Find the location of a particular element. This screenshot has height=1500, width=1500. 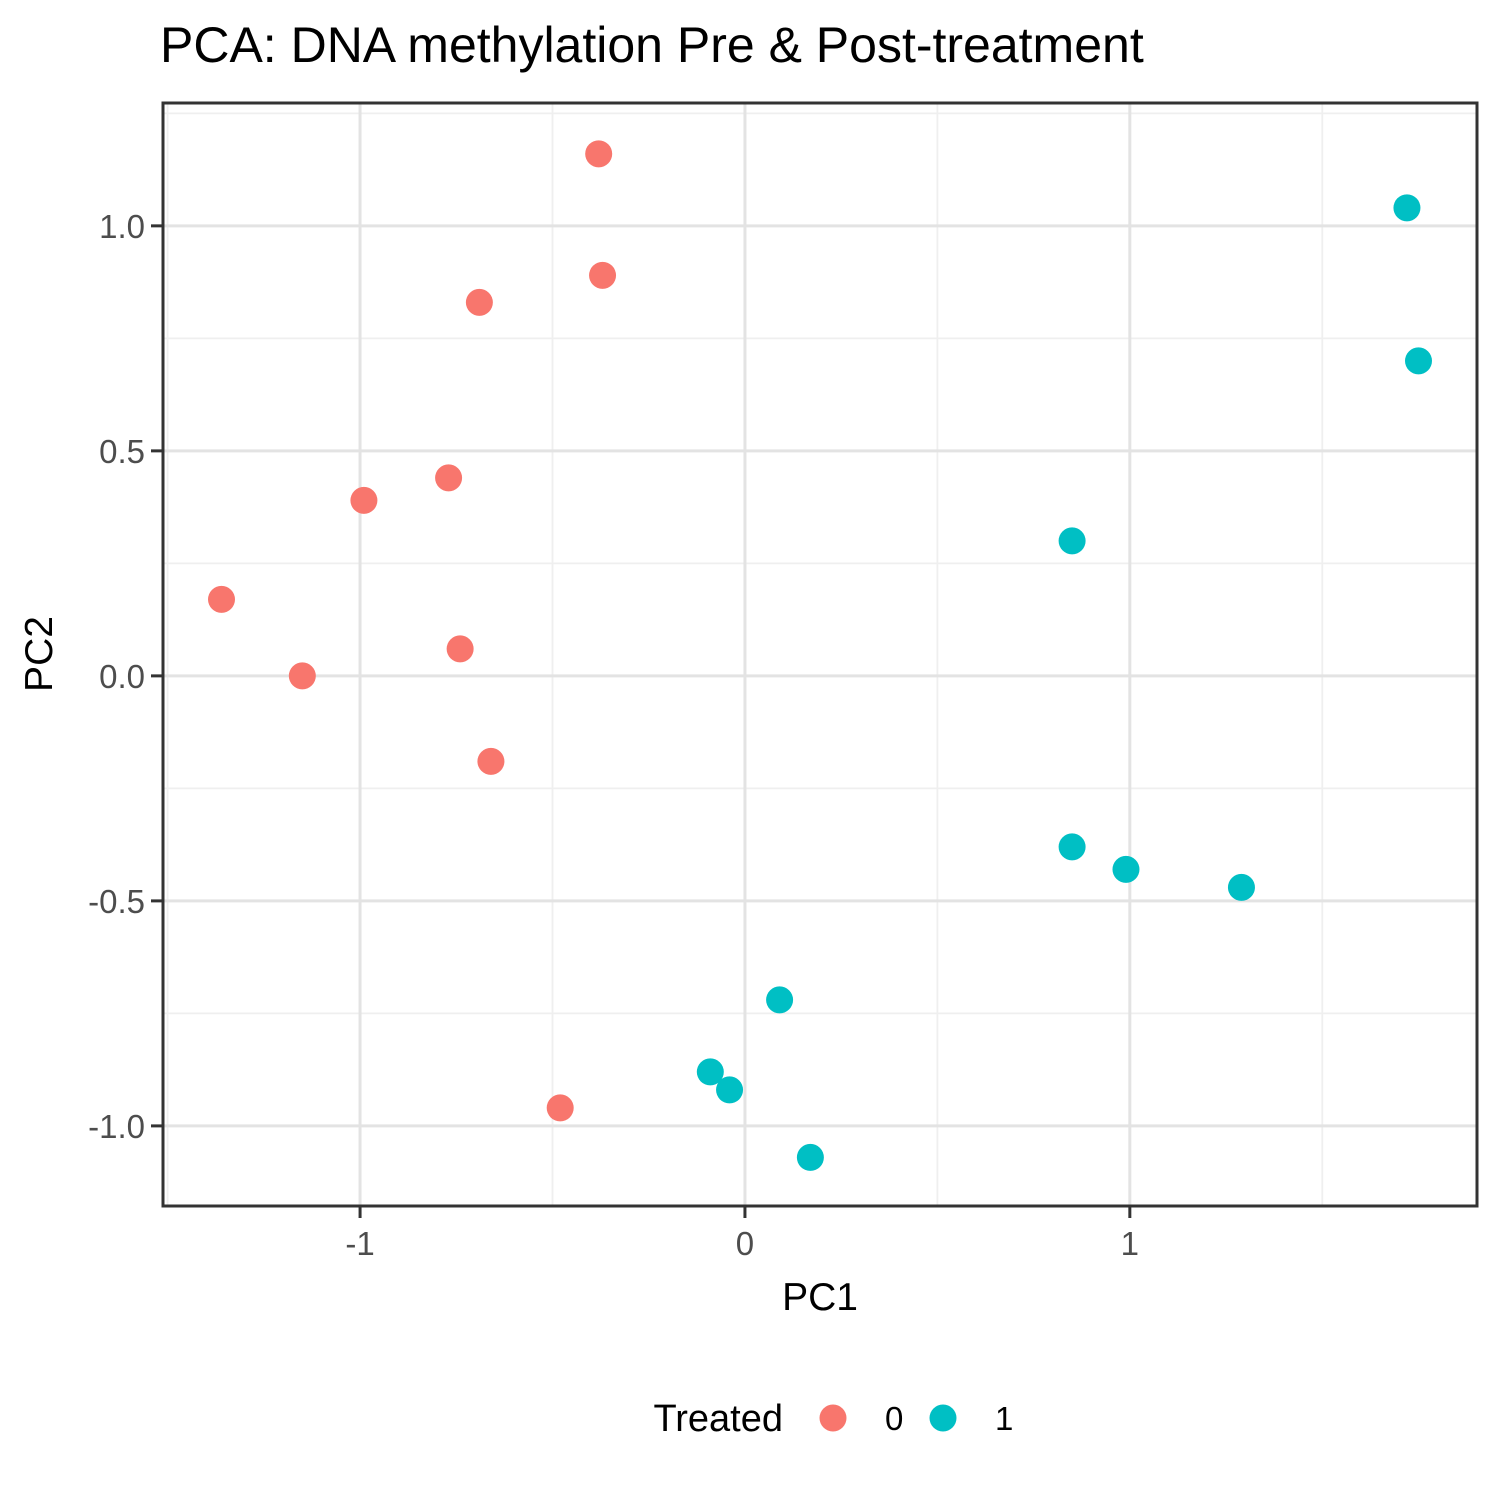

legend-label-0: 0 is located at coordinates (894, 1418).